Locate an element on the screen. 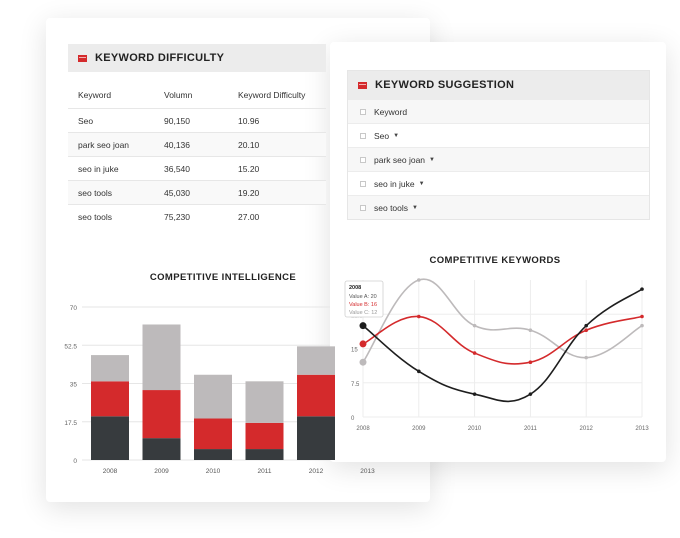 The width and height of the screenshot is (680, 538). list-item: seo in juke ▼ is located at coordinates (498, 183).